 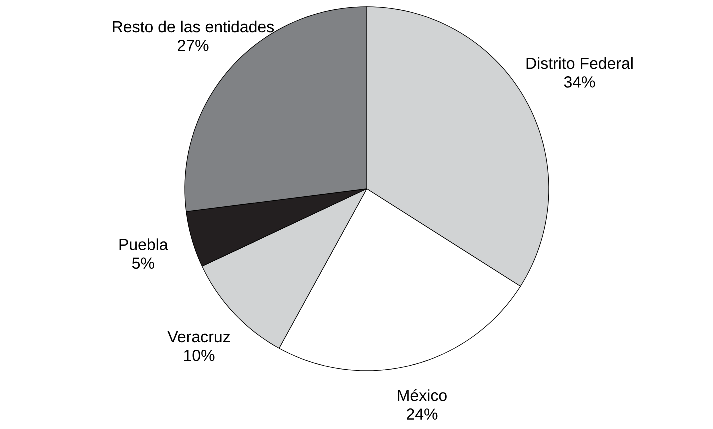 I want to click on slice-label: Veracruz, so click(x=199, y=337).